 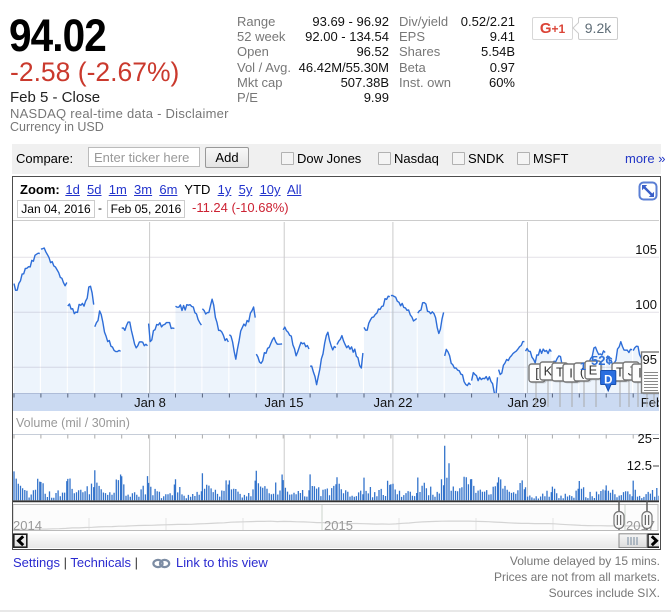 What do you see at coordinates (608, 381) in the screenshot?
I see `svg-text: D` at bounding box center [608, 381].